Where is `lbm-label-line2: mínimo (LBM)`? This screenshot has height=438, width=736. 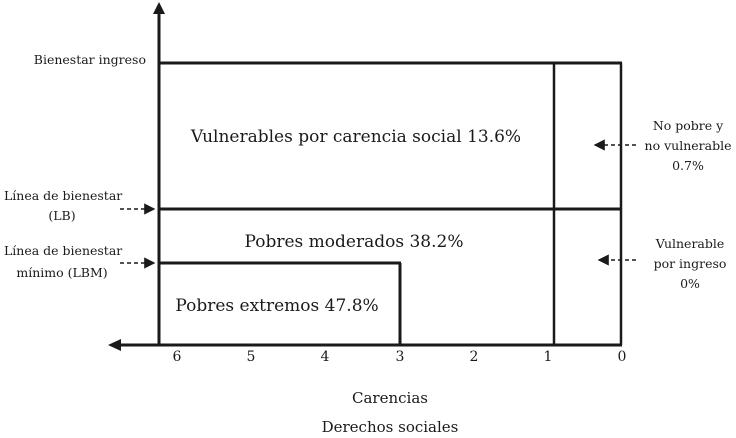 lbm-label-line2: mínimo (LBM) is located at coordinates (61, 272).